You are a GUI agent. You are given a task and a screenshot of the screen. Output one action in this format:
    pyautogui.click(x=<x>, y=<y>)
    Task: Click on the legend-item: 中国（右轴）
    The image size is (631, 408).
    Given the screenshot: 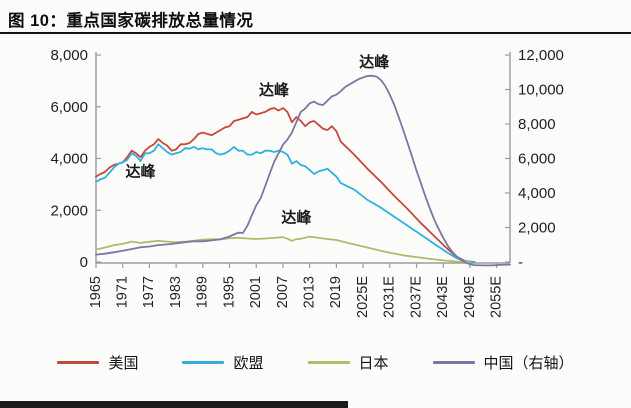 What is the action you would take?
    pyautogui.click(x=503, y=362)
    